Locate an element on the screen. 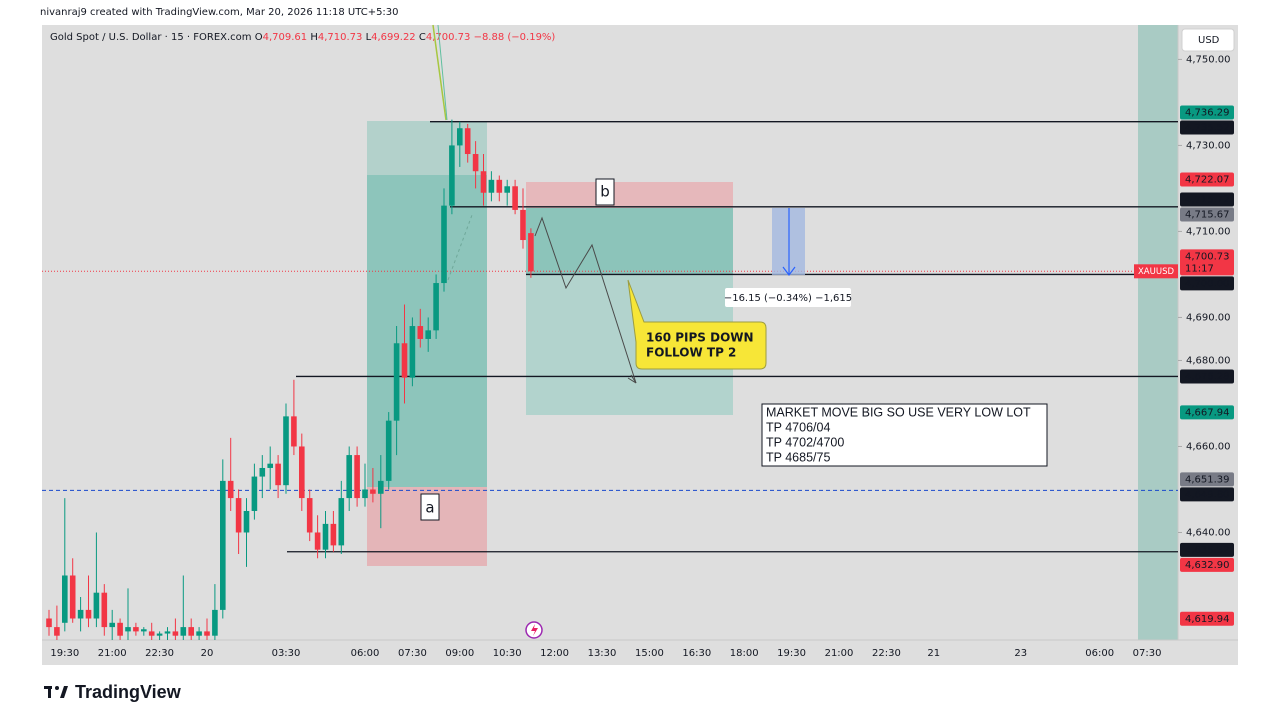 The height and width of the screenshot is (720, 1280). x-tick-label: 18:00 is located at coordinates (744, 653).